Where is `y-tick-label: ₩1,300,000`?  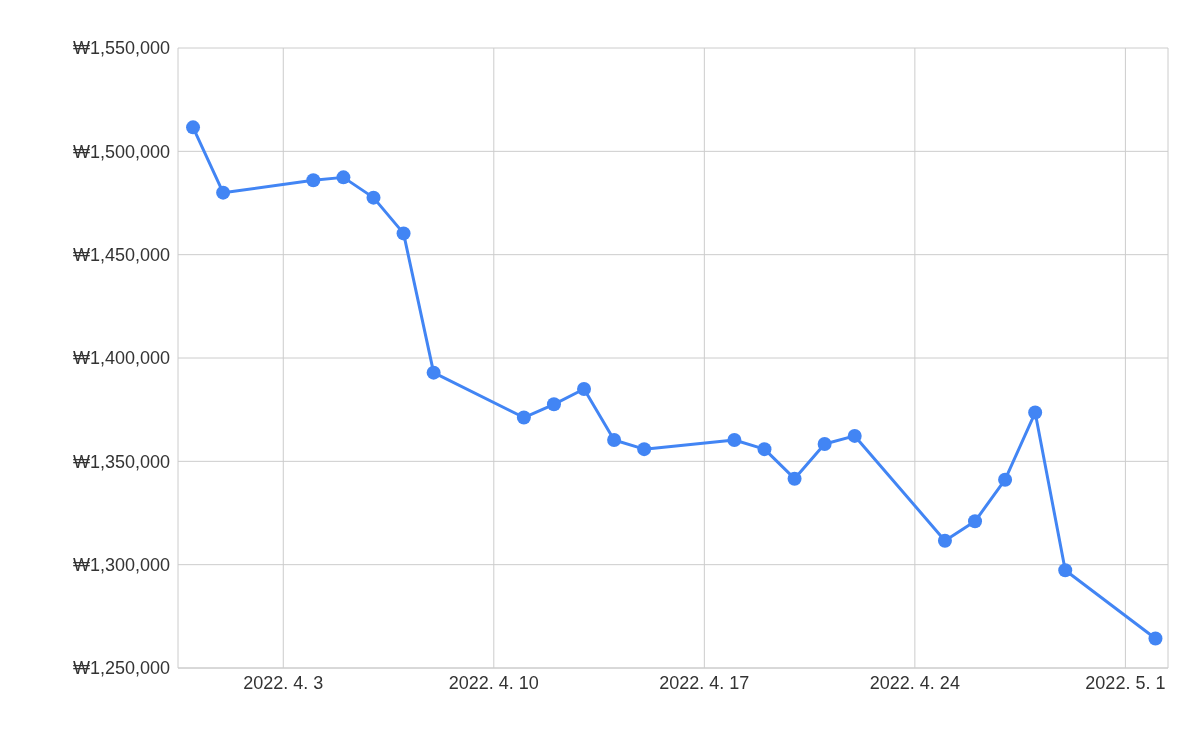 y-tick-label: ₩1,300,000 is located at coordinates (121, 565).